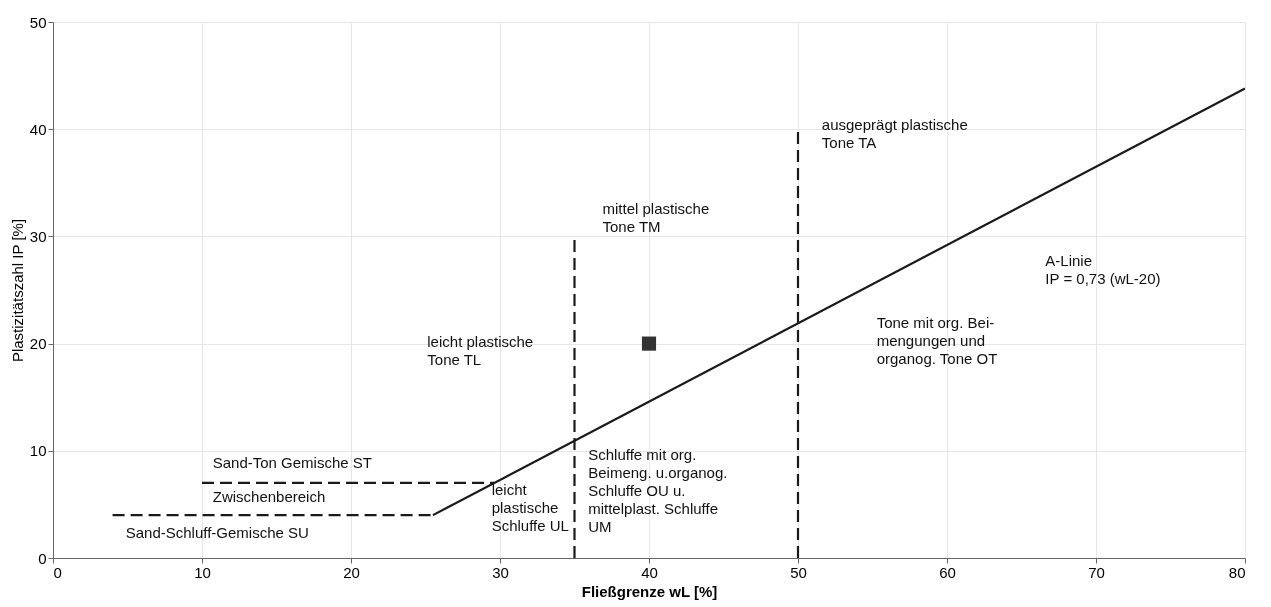  What do you see at coordinates (894, 134) in the screenshot?
I see `annotation: ausgeprägt plastische Tone TA` at bounding box center [894, 134].